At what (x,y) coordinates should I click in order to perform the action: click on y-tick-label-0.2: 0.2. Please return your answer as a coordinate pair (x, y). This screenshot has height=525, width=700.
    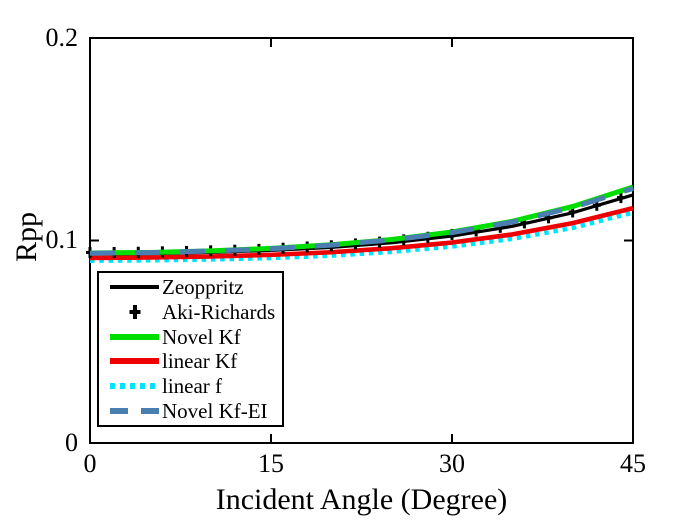
    Looking at the image, I should click on (62, 37).